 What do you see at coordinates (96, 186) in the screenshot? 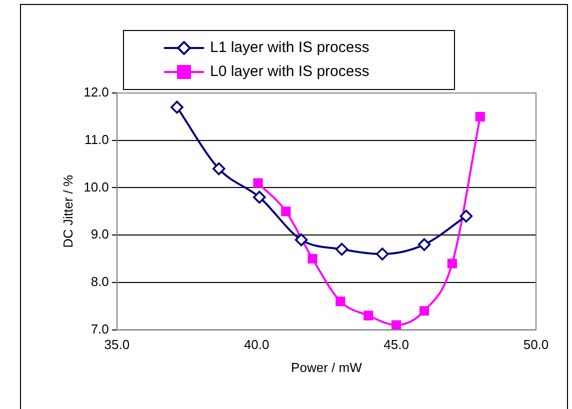
I see `y-tick-label: 10.0` at bounding box center [96, 186].